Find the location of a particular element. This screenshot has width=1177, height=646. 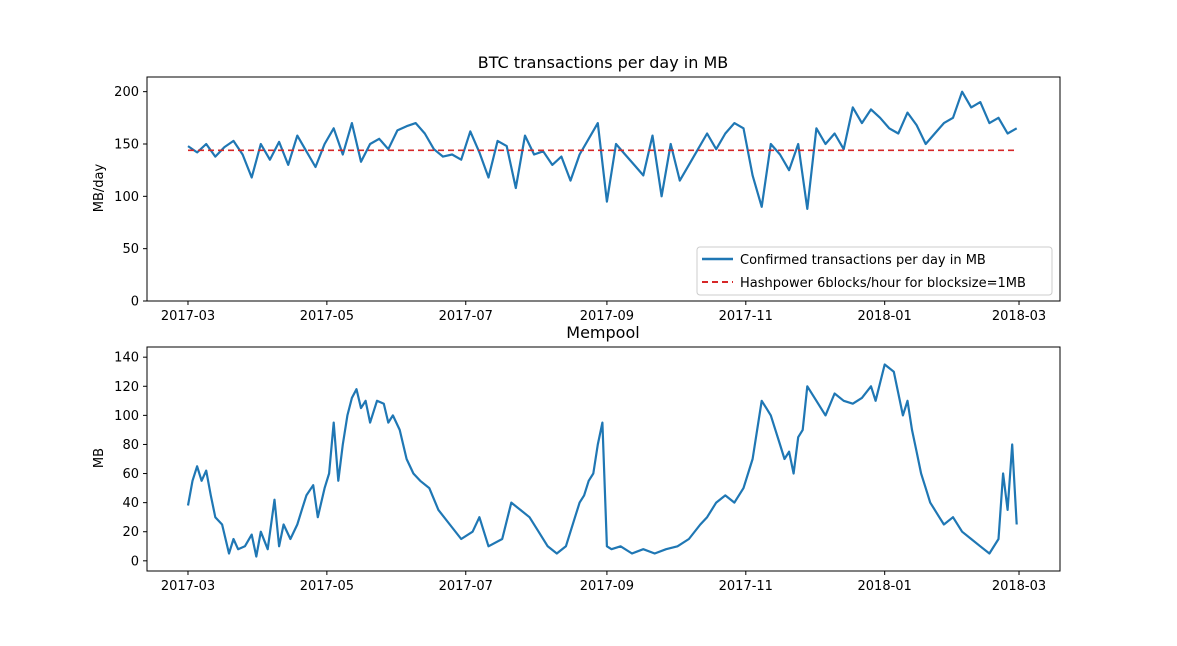

legend-box is located at coordinates (874, 271).